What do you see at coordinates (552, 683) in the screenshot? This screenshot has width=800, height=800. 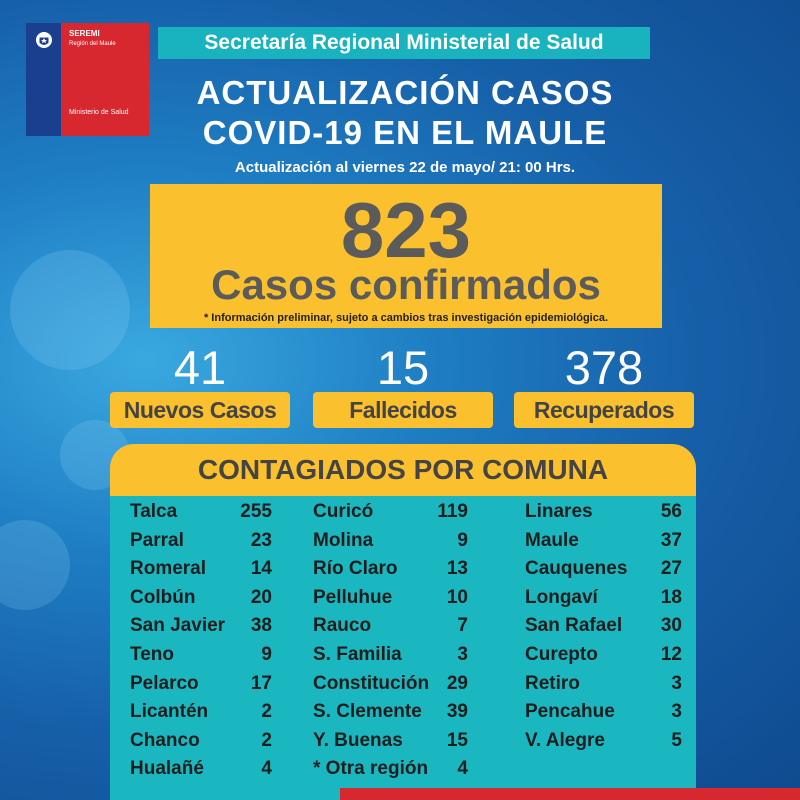 I see `commune-name: Retiro` at bounding box center [552, 683].